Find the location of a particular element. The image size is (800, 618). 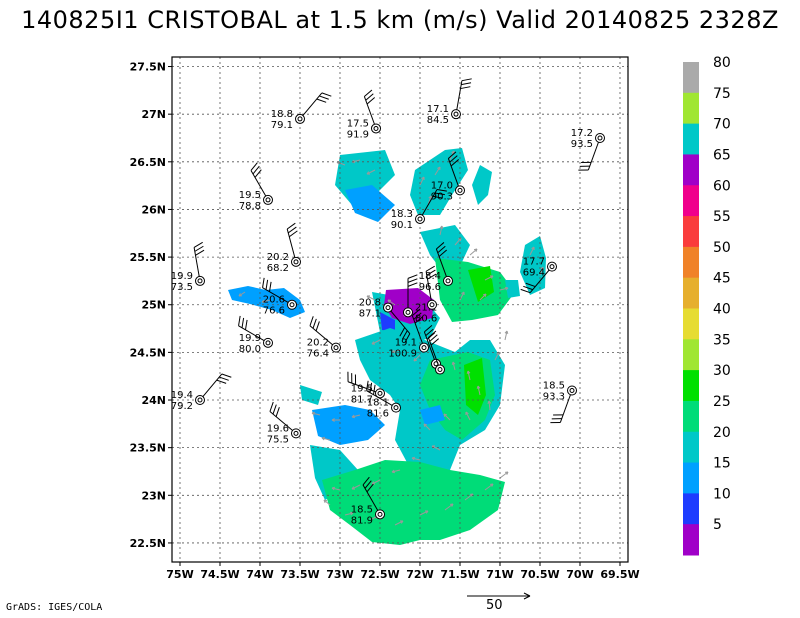

station-value-2: 84.5 is located at coordinates (438, 120).